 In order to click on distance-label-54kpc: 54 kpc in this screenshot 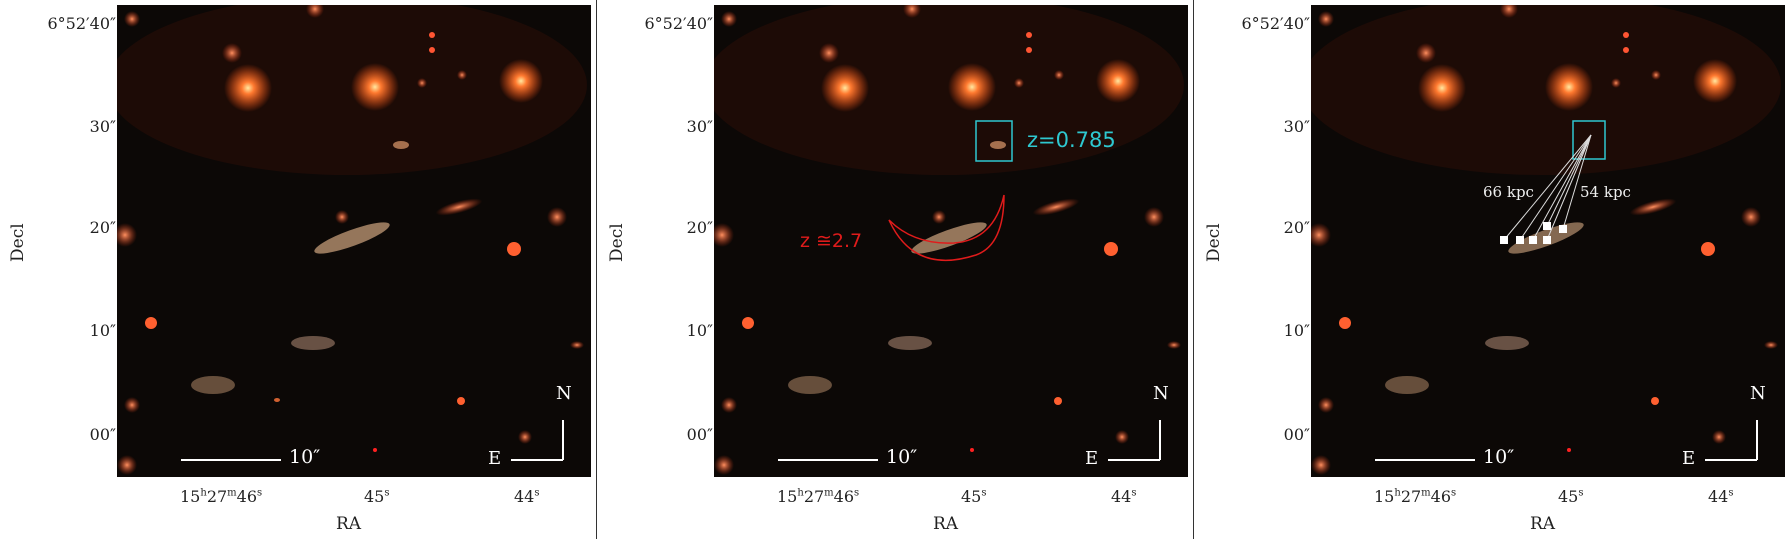, I will do `click(1605, 192)`.